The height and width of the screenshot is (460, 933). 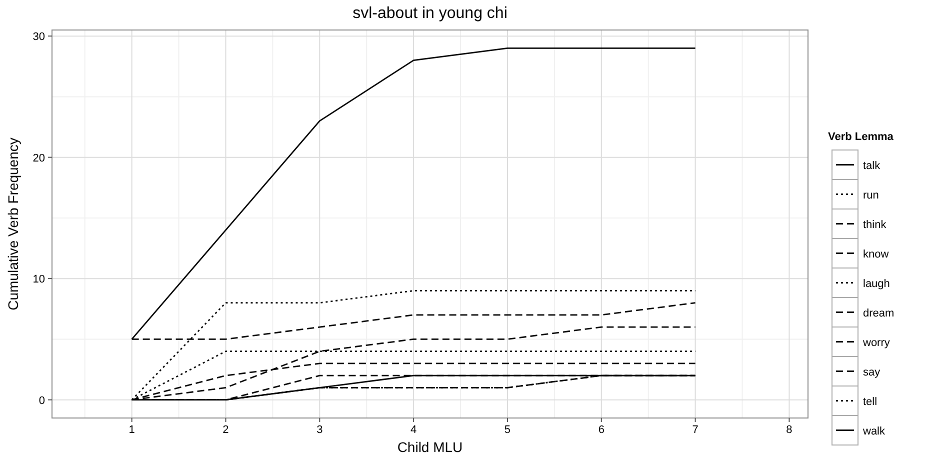 I want to click on x-tick-label: 5, so click(x=507, y=430).